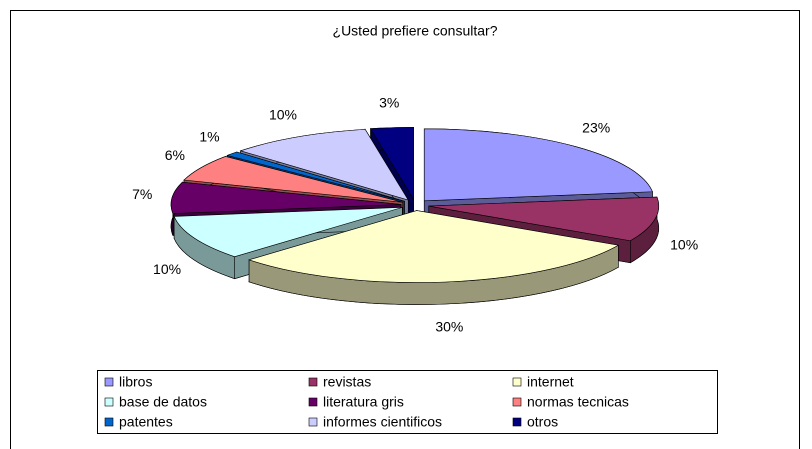  Describe the element at coordinates (596, 127) in the screenshot. I see `data-label: 23%` at that location.